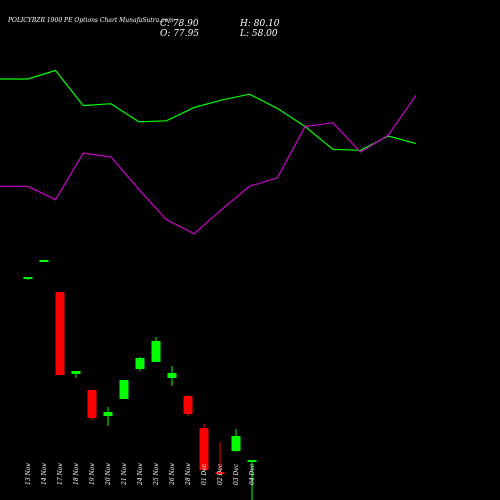 This screenshot has width=500, height=500. What do you see at coordinates (180, 34) in the screenshot?
I see `open-readout: O: 77.95` at bounding box center [180, 34].